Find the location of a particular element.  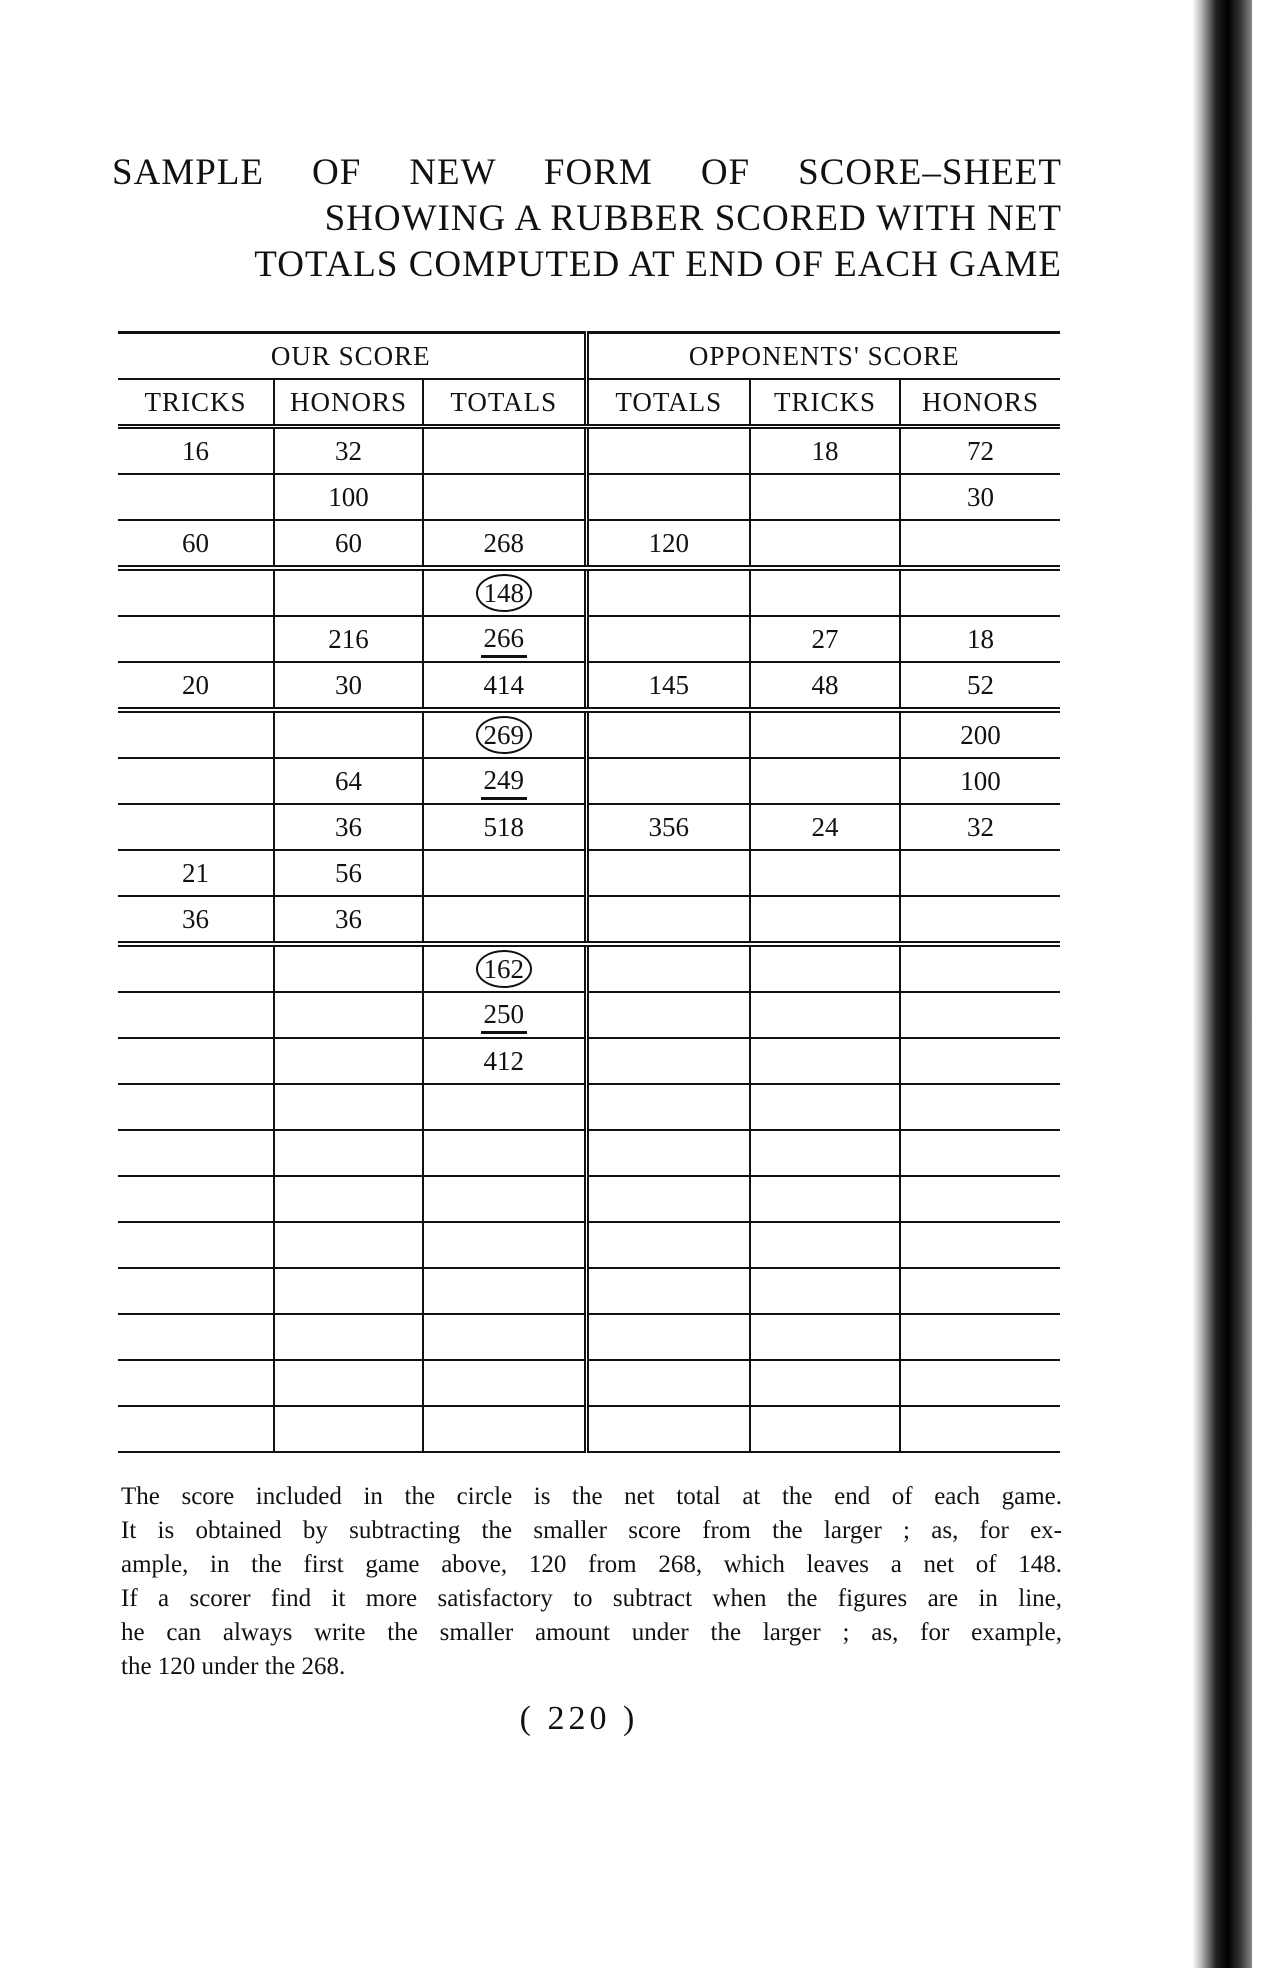

score-cell: 216 is located at coordinates (348, 639).